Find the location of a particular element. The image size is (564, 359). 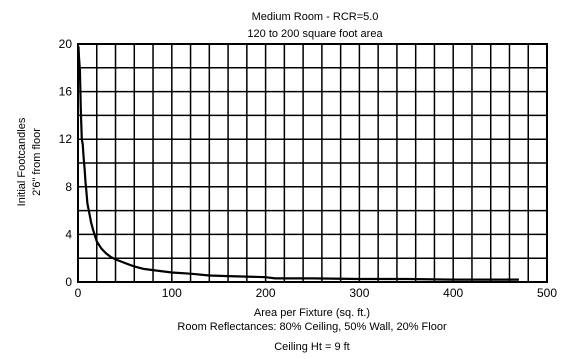

x-tick-label: 500 is located at coordinates (547, 293).